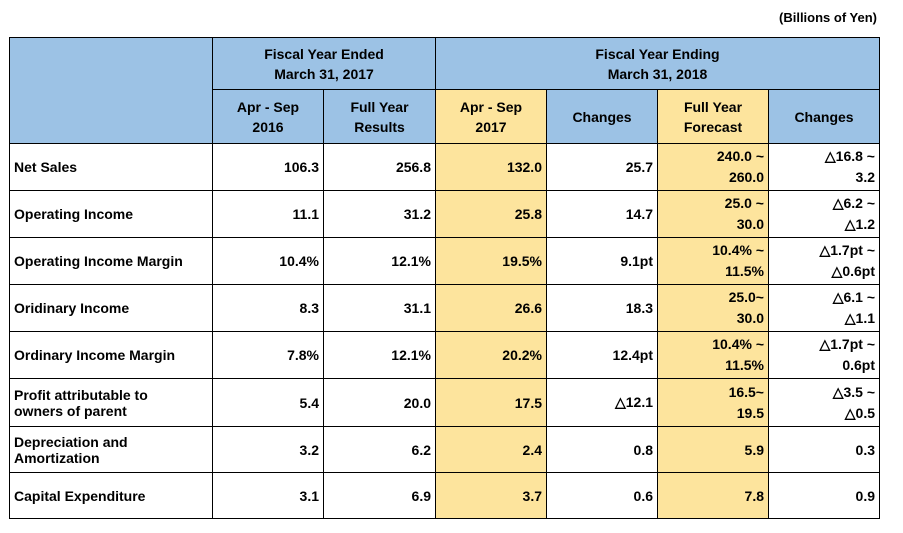 This screenshot has height=533, width=903. Describe the element at coordinates (111, 449) in the screenshot. I see `row-label: Depreciation and Amortization` at that location.